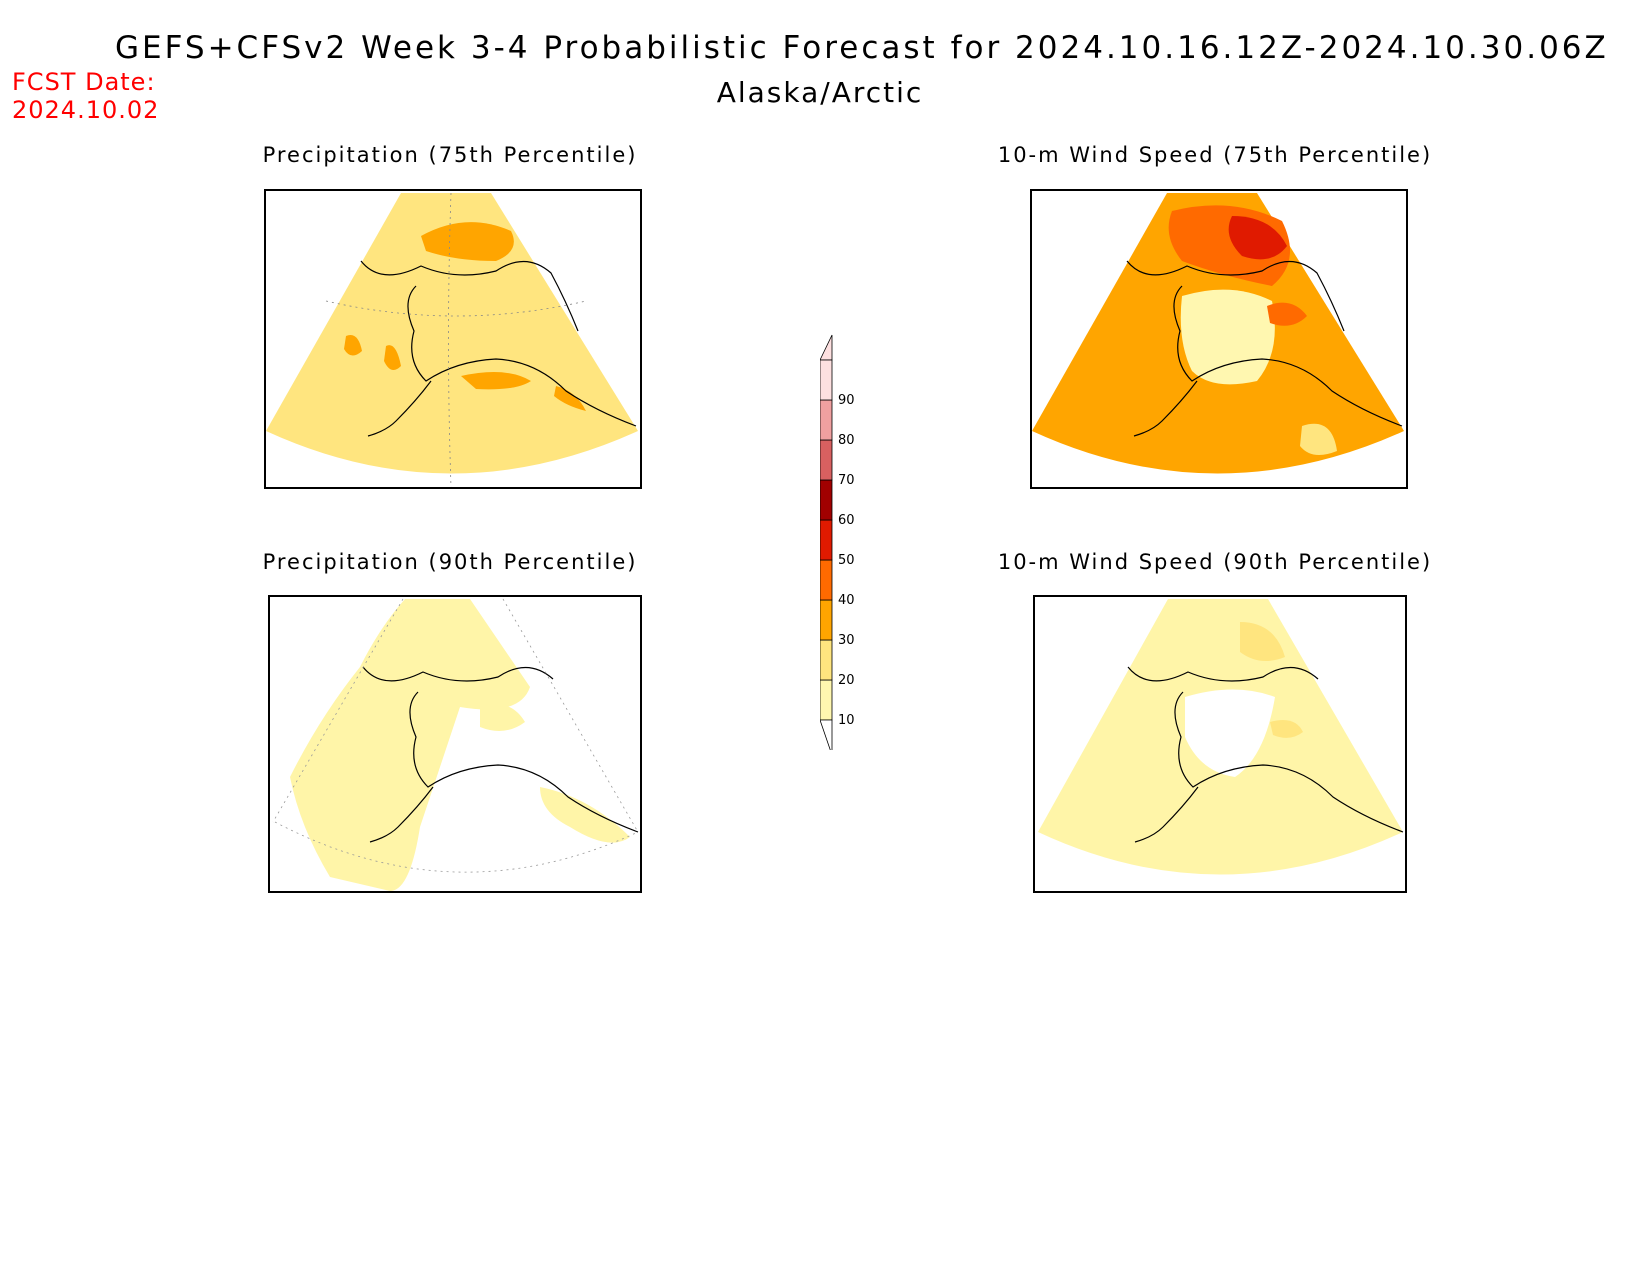 Image resolution: width=1650 pixels, height=1275 pixels. Describe the element at coordinates (450, 155) in the screenshot. I see `panel-title-precip-75: Precipitation (75th Percentile)` at that location.